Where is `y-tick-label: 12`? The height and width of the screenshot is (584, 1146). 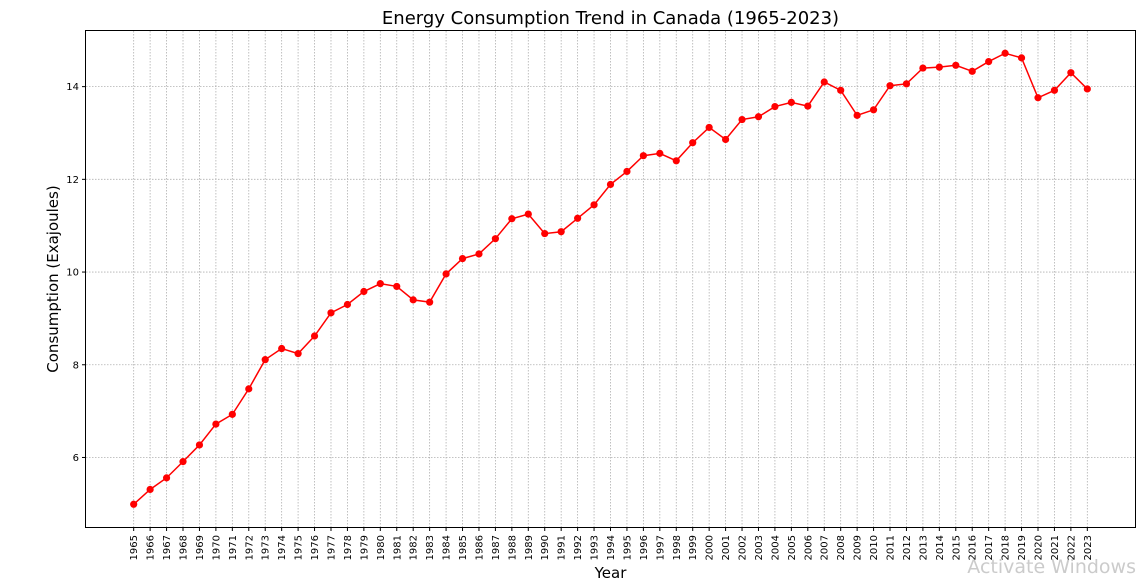 y-tick-label: 12 is located at coordinates (72, 180).